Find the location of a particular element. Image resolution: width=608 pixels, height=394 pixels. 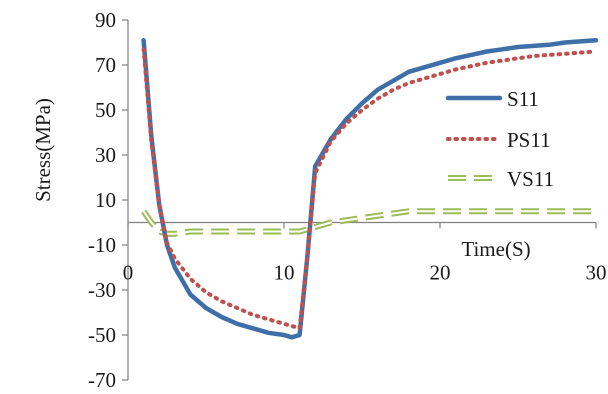

legend: S11 PS11 VS11 is located at coordinates (499, 139).